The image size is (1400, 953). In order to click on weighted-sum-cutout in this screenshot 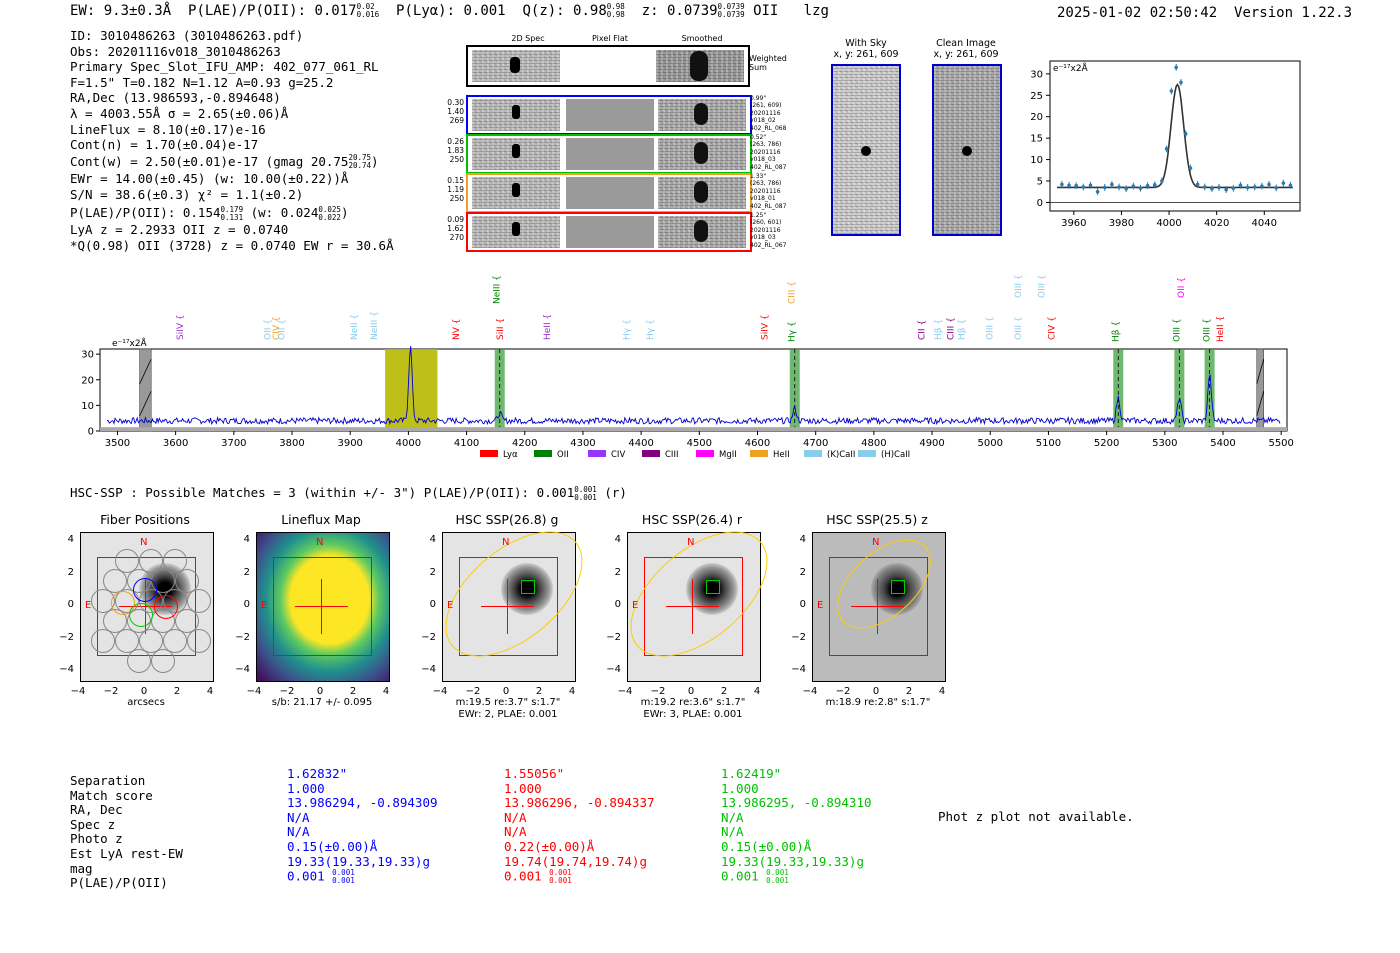, I will do `click(608, 66)`.